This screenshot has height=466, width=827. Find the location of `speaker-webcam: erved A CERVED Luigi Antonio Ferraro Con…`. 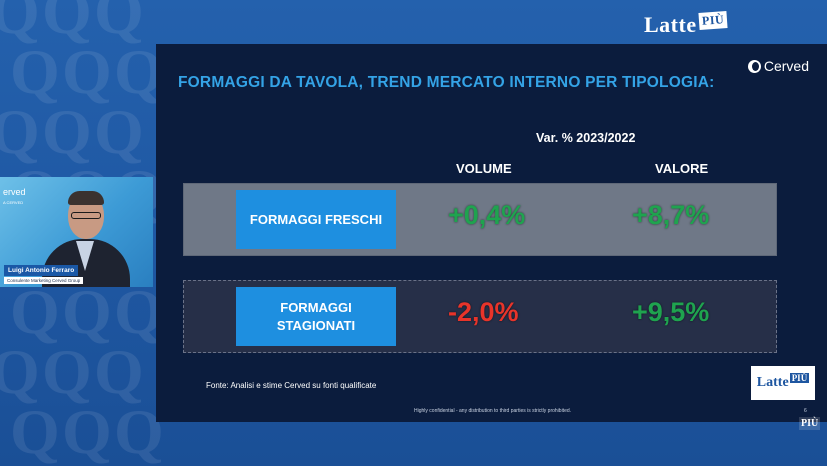

speaker-webcam: erved A CERVED Luigi Antonio Ferraro Con… is located at coordinates (76, 232).